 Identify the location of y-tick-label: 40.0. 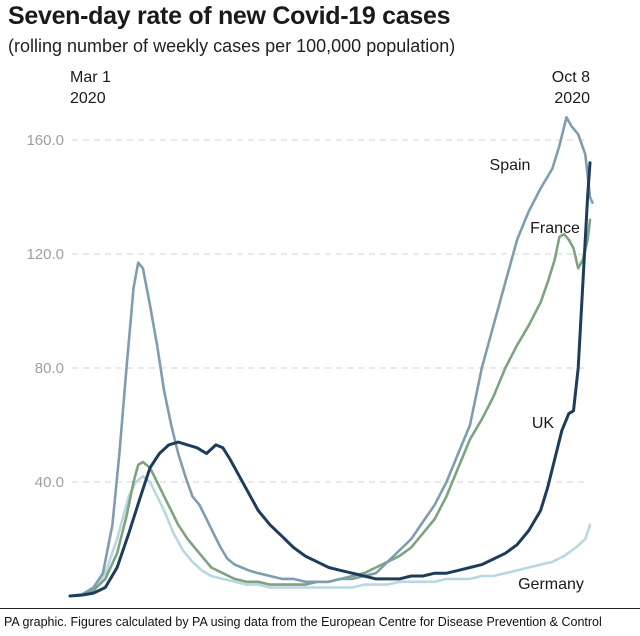
(49, 482).